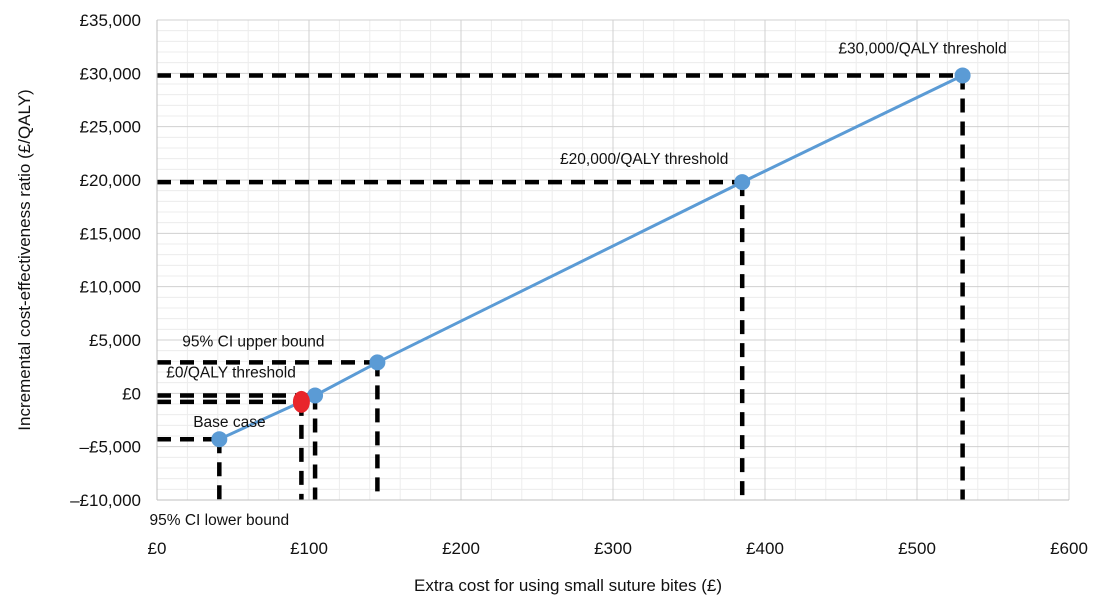 The height and width of the screenshot is (601, 1094). I want to click on x-tick-label: £500, so click(917, 548).